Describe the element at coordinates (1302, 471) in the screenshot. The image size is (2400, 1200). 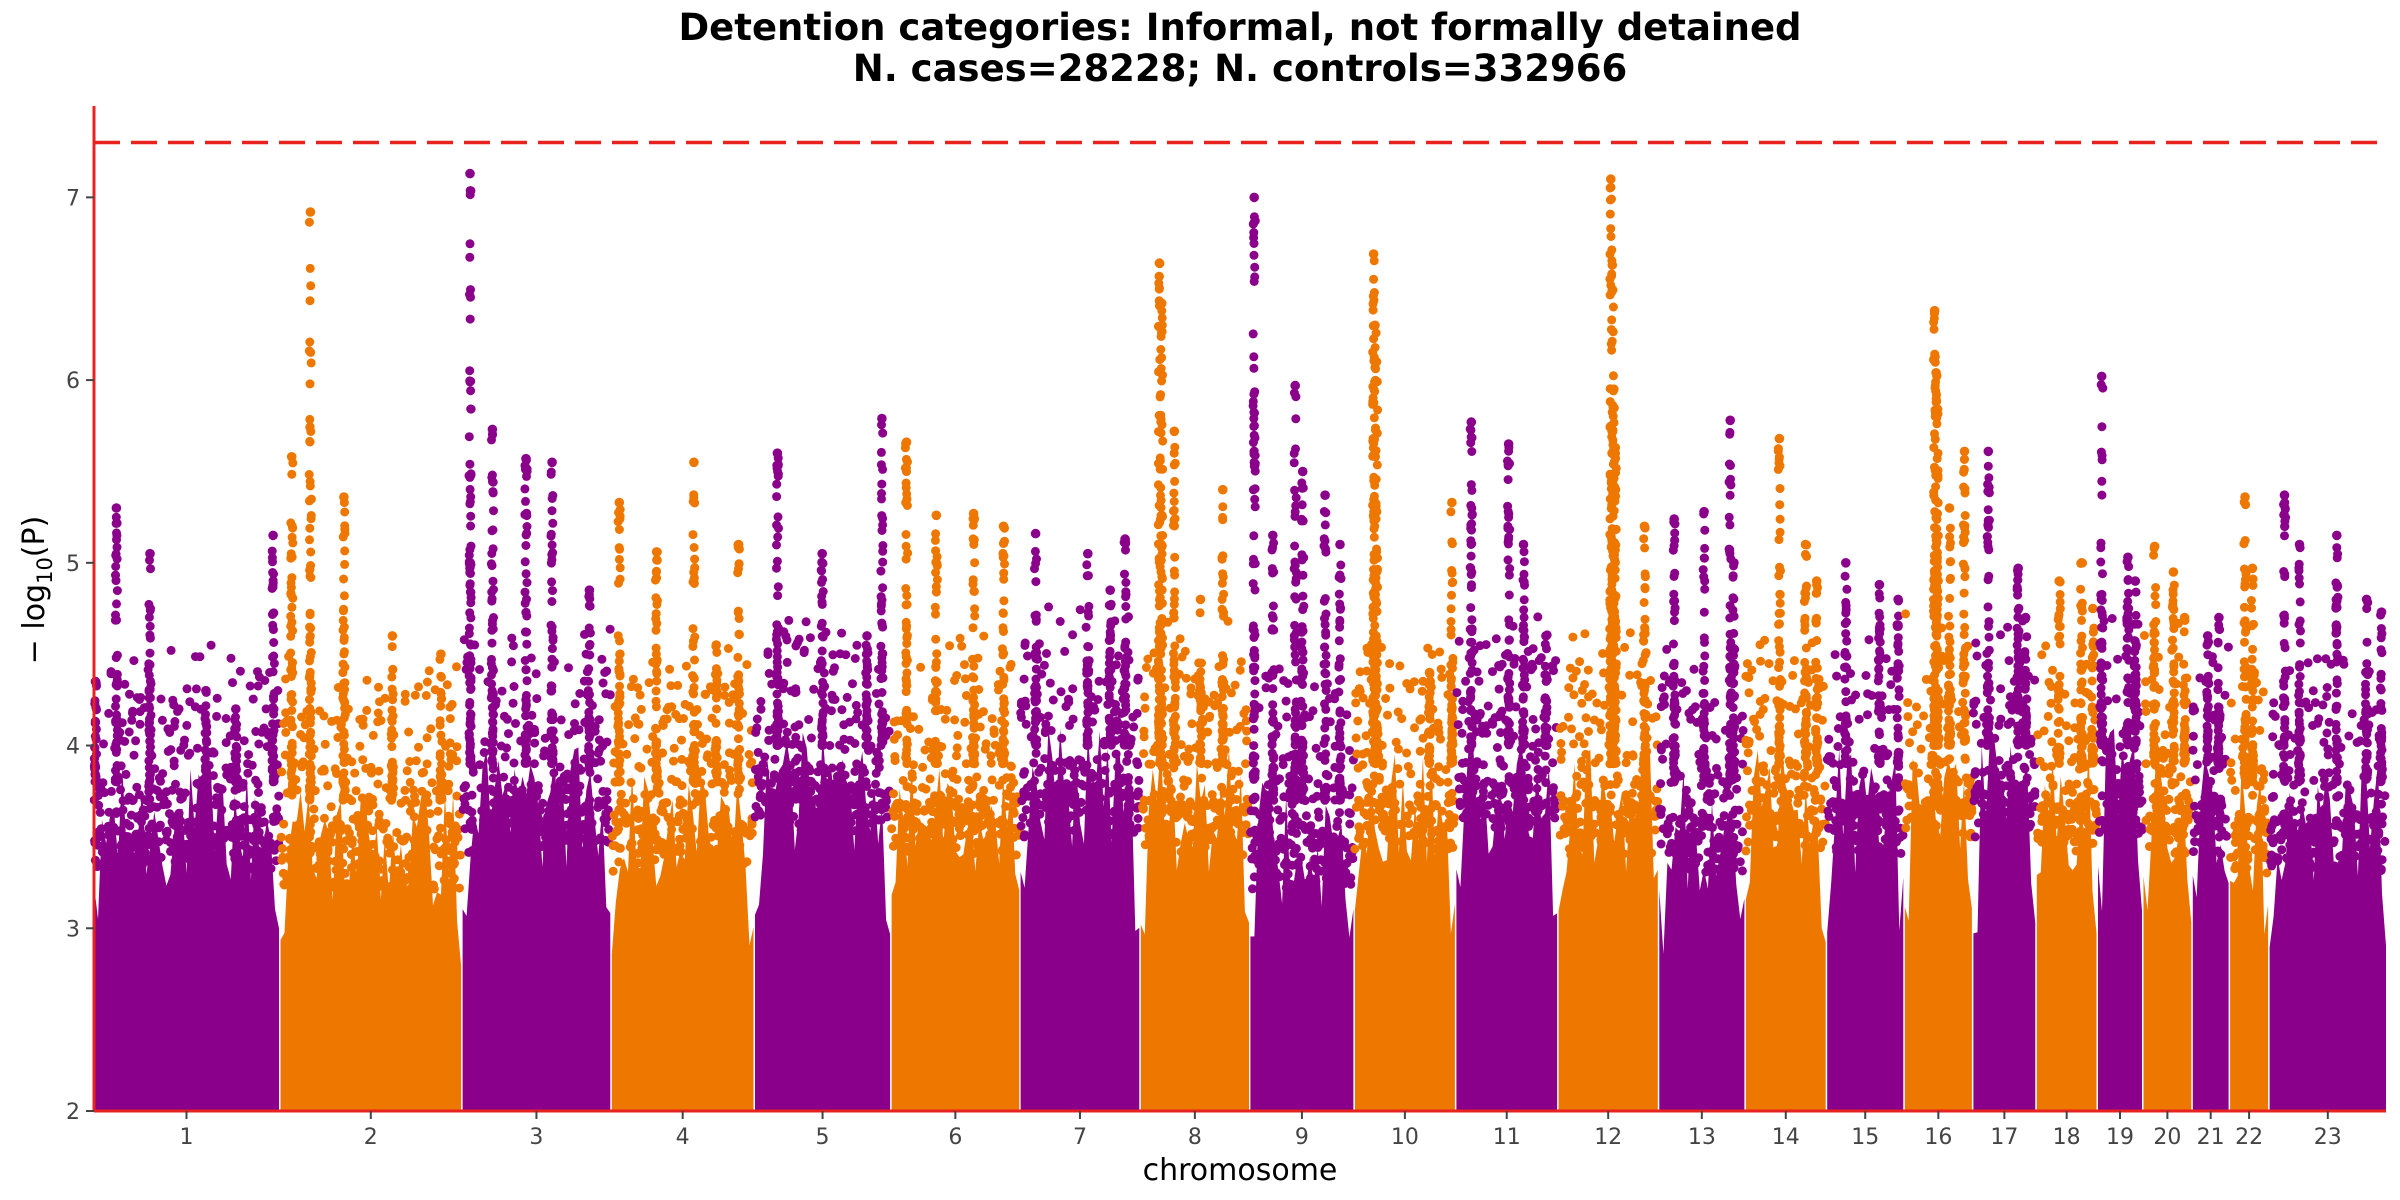
I see `peak-snp-point` at that location.